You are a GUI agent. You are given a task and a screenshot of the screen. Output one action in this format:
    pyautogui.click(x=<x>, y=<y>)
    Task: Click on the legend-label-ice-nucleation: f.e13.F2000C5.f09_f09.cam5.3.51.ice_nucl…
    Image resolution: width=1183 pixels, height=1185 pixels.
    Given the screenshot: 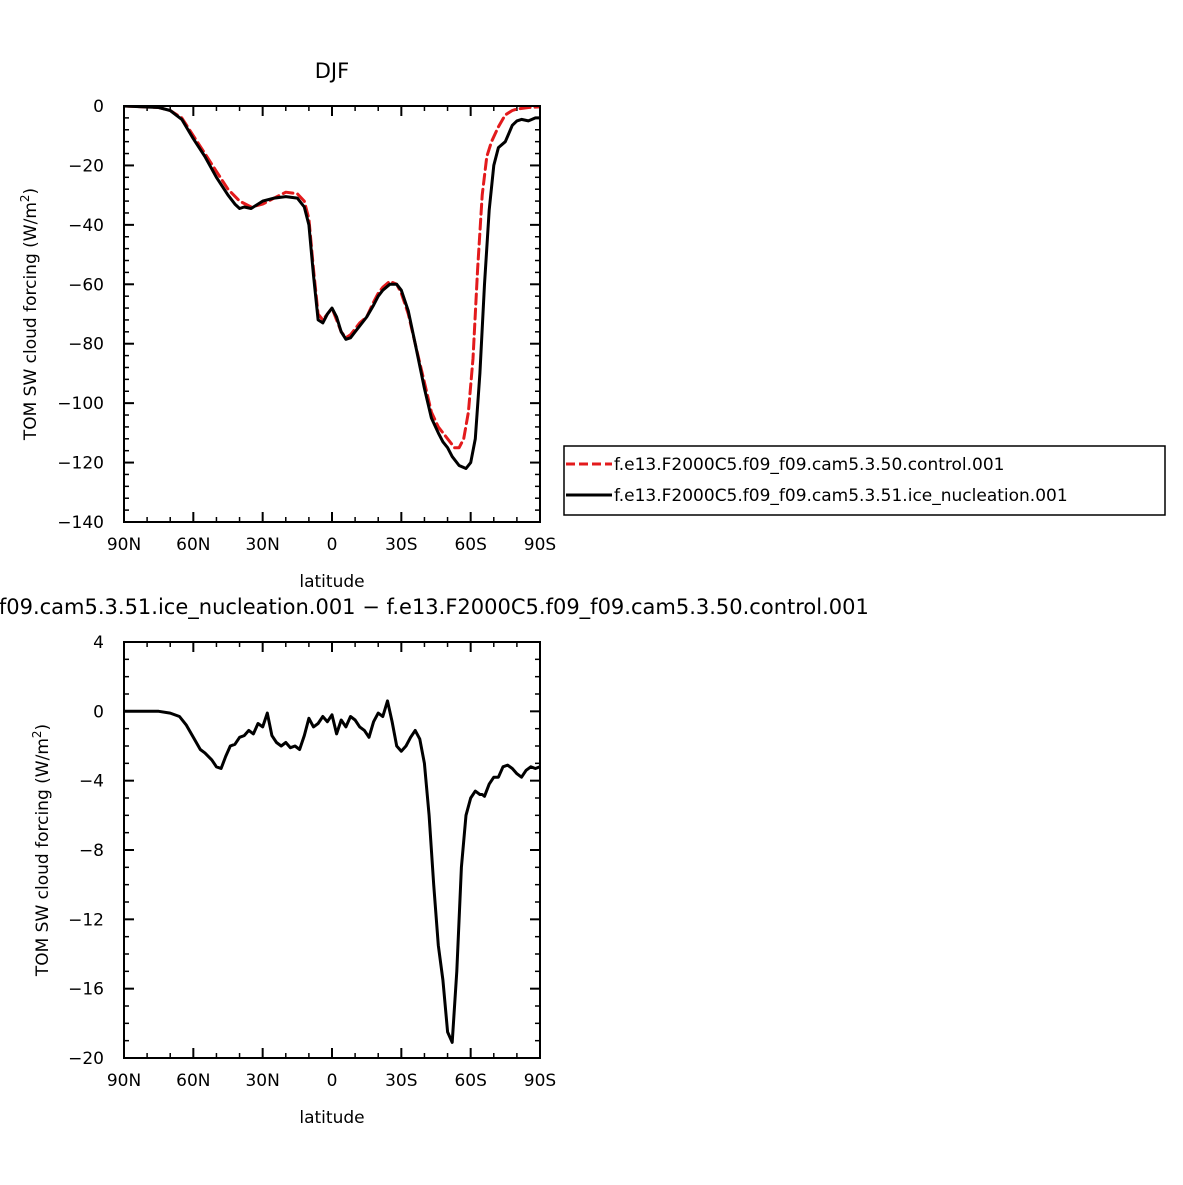 What is the action you would take?
    pyautogui.click(x=841, y=496)
    